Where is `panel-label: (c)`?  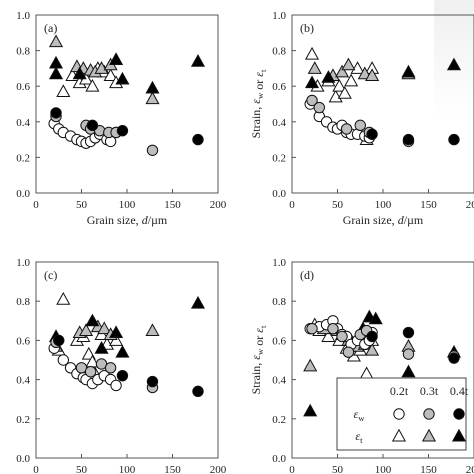
panel-label: (c) is located at coordinates (50, 275).